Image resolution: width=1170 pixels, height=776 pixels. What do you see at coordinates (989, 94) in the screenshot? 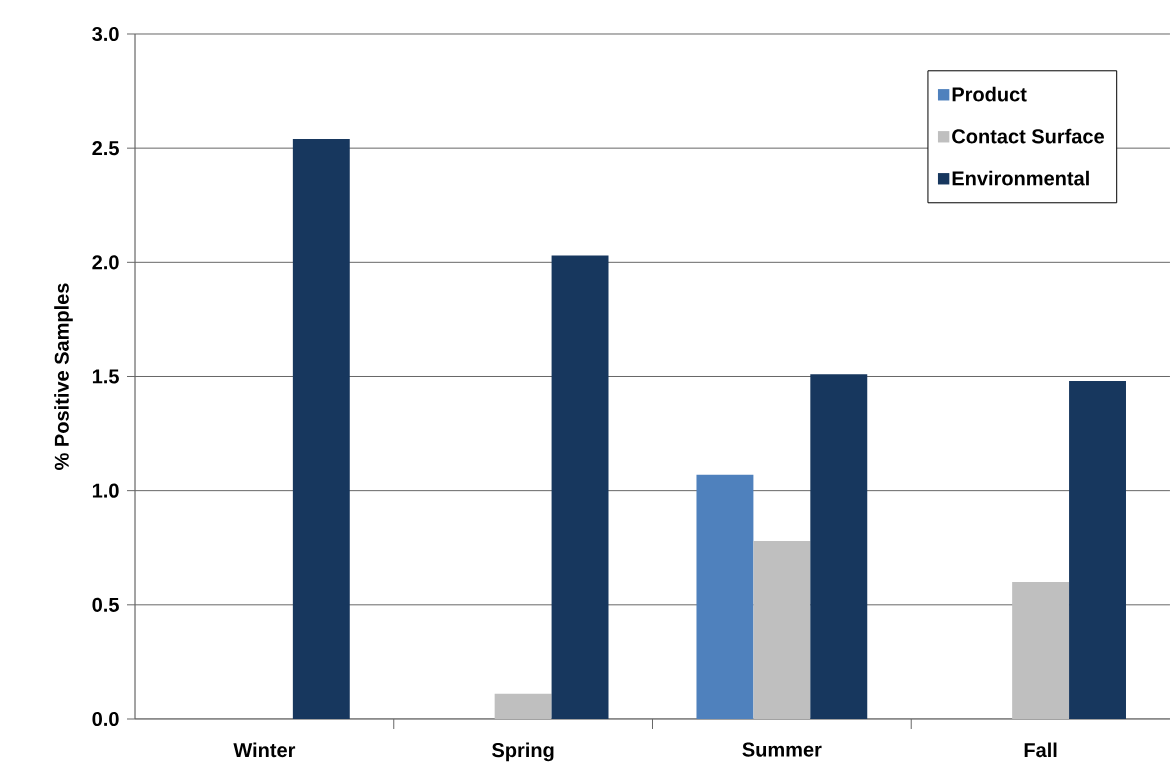
I see `legend-label: Product` at bounding box center [989, 94].